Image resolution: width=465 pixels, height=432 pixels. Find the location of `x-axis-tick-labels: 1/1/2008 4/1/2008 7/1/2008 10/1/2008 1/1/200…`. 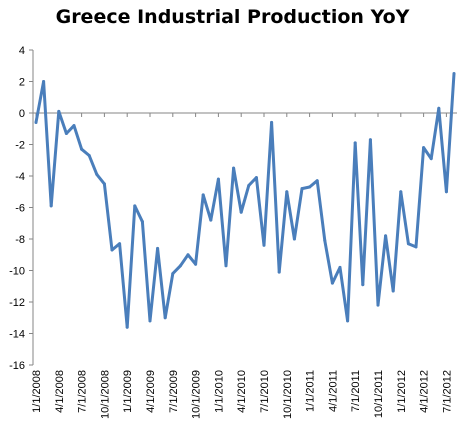

x-axis-tick-labels: 1/1/2008 4/1/2008 7/1/2008 10/1/2008 1/1/200… is located at coordinates (242, 394).